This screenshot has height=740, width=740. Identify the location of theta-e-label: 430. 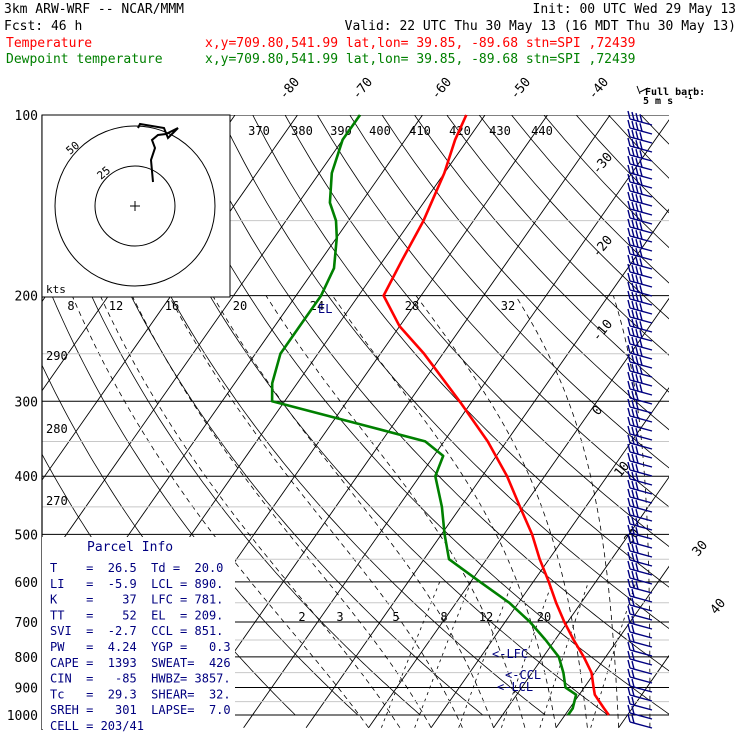
(500, 131).